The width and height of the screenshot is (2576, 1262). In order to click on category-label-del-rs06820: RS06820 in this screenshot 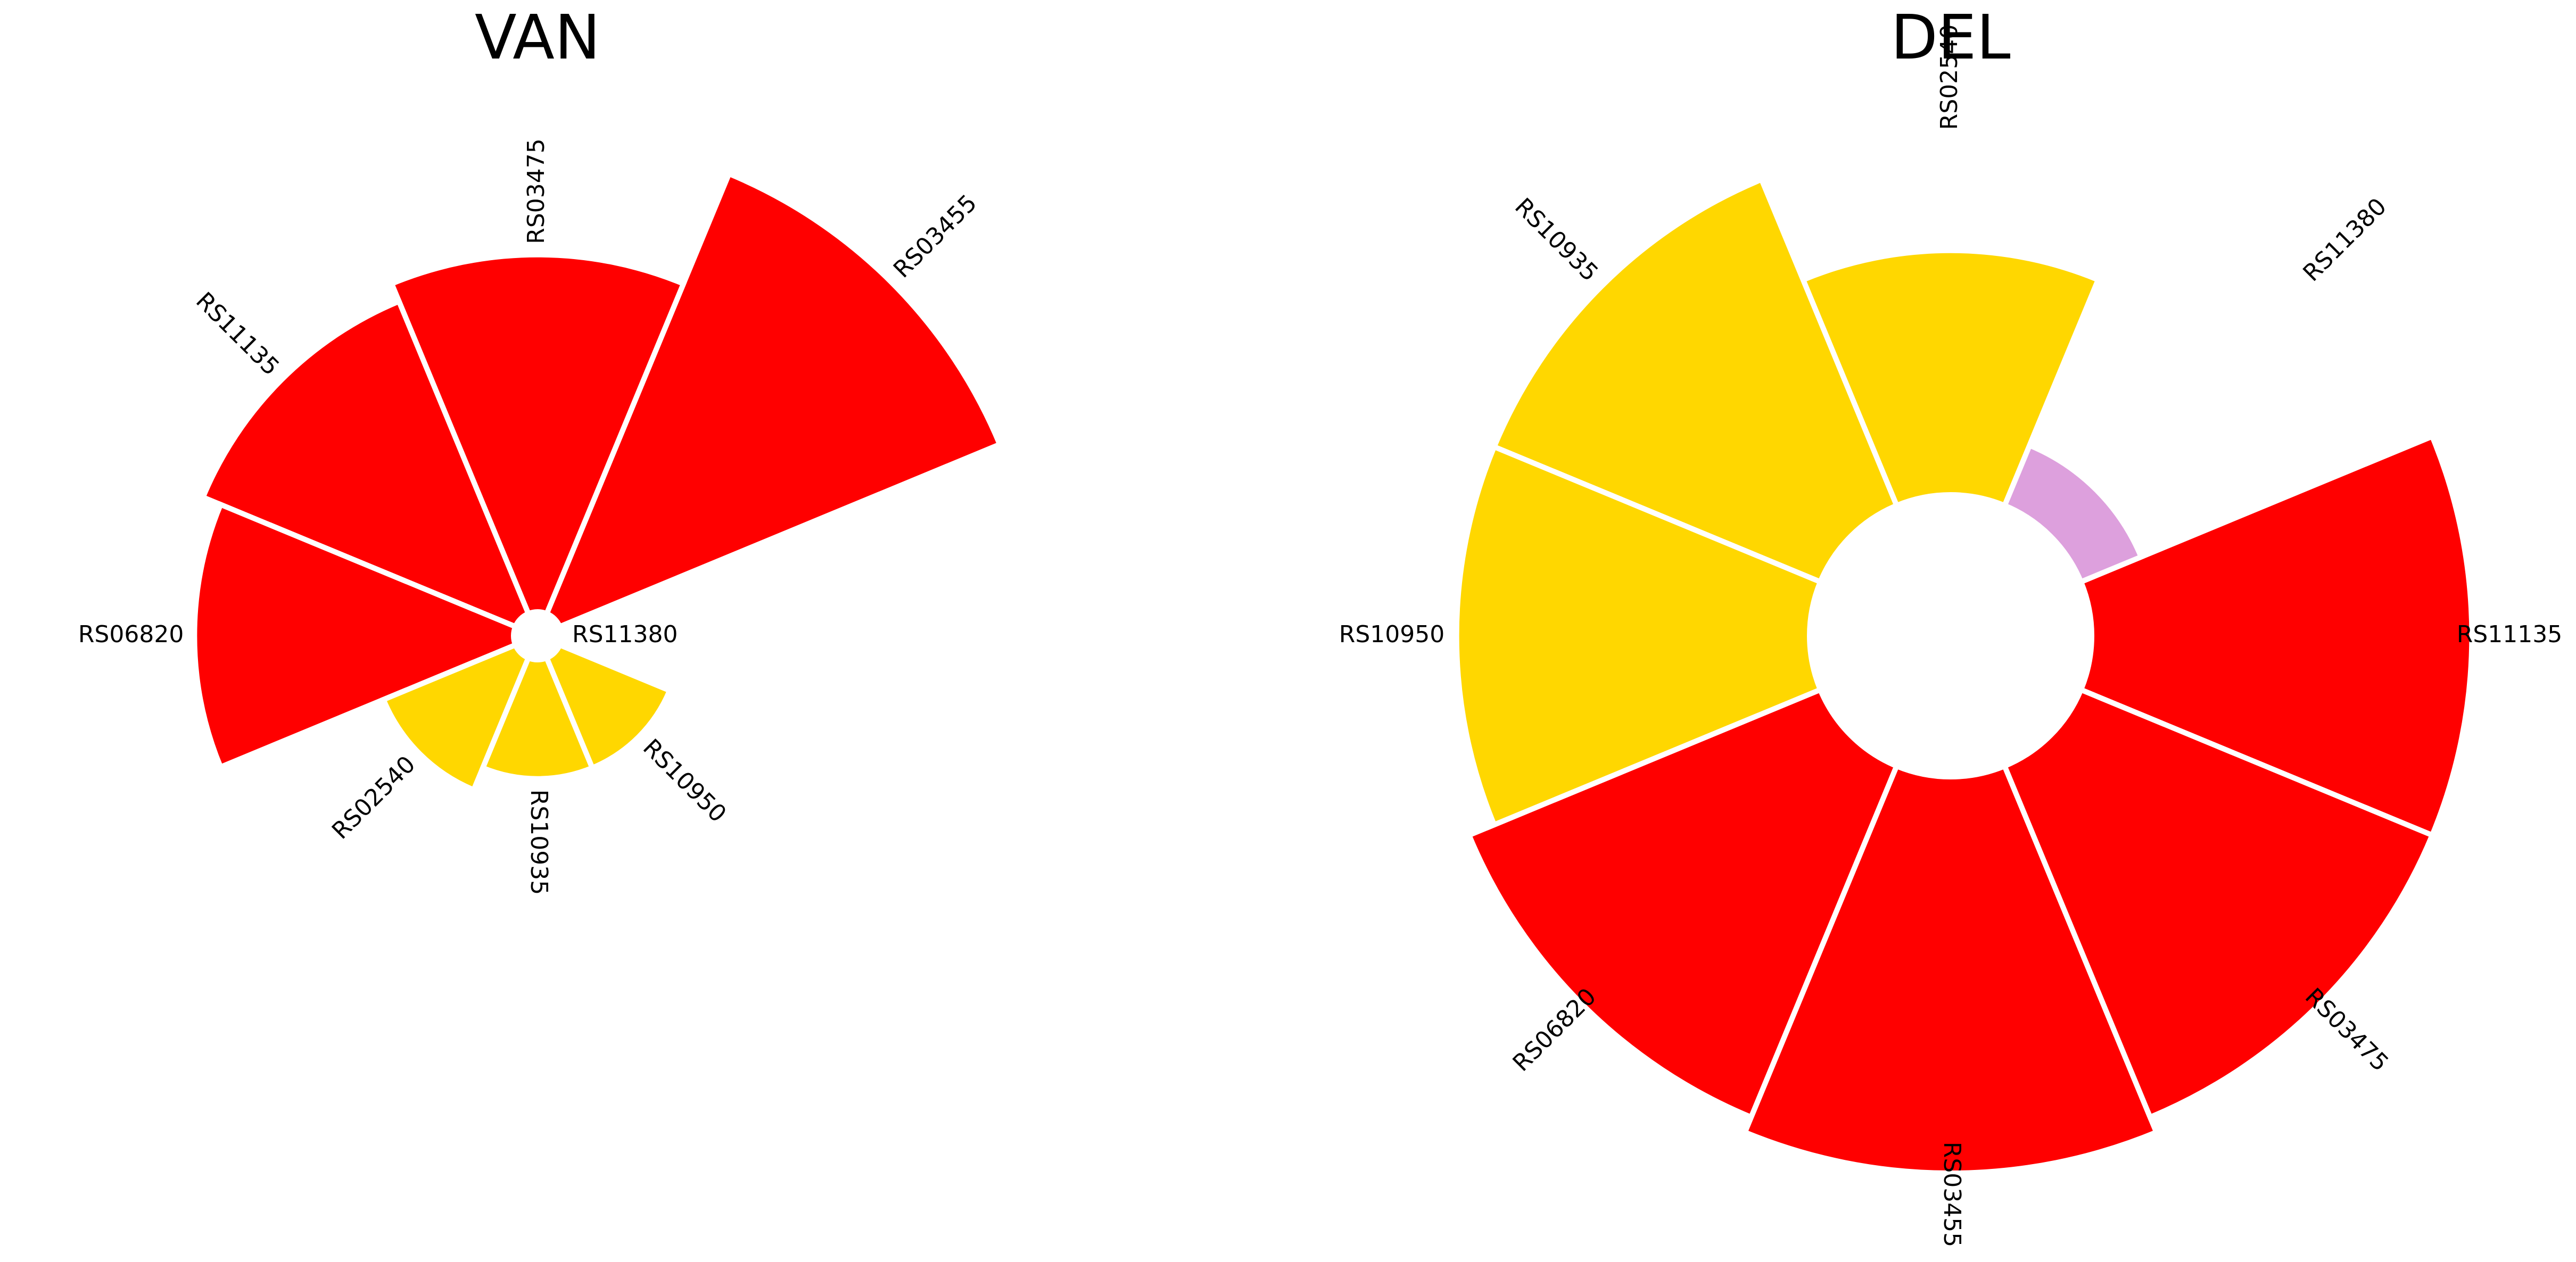, I will do `click(1554, 1029)`.